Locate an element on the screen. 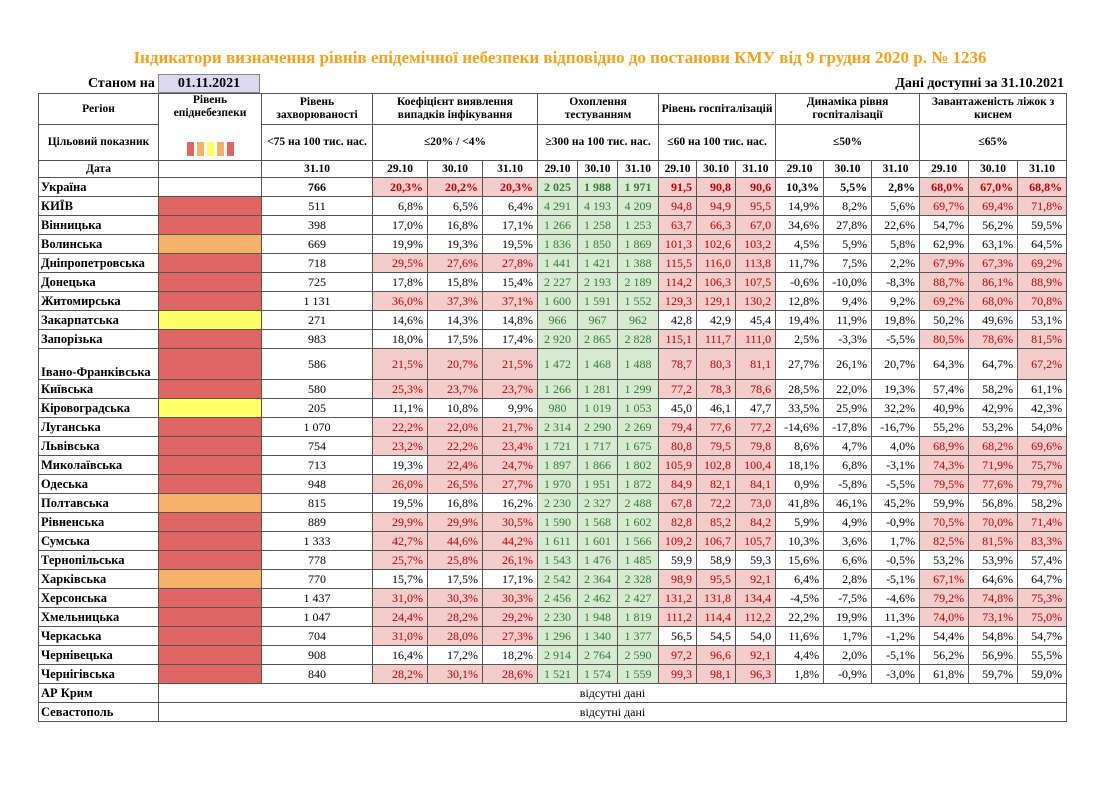  testing-value: 1 266 is located at coordinates (558, 389).